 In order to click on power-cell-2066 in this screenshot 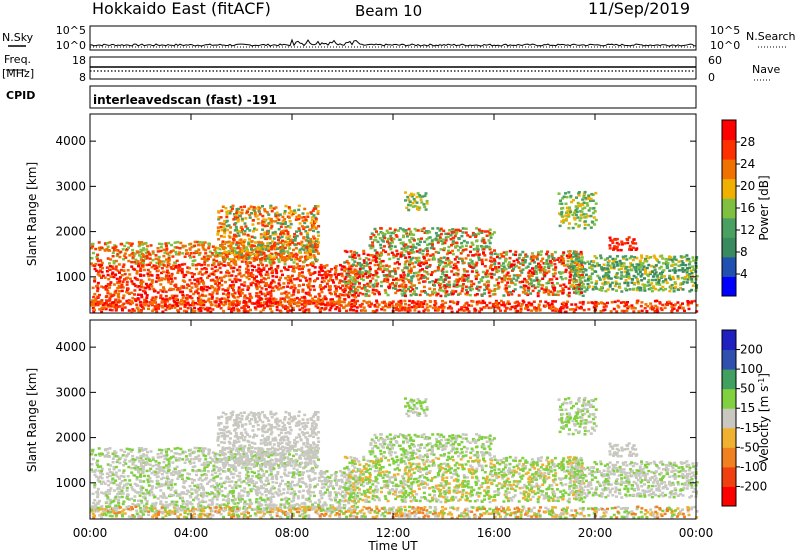, I will do `click(386, 252)`.